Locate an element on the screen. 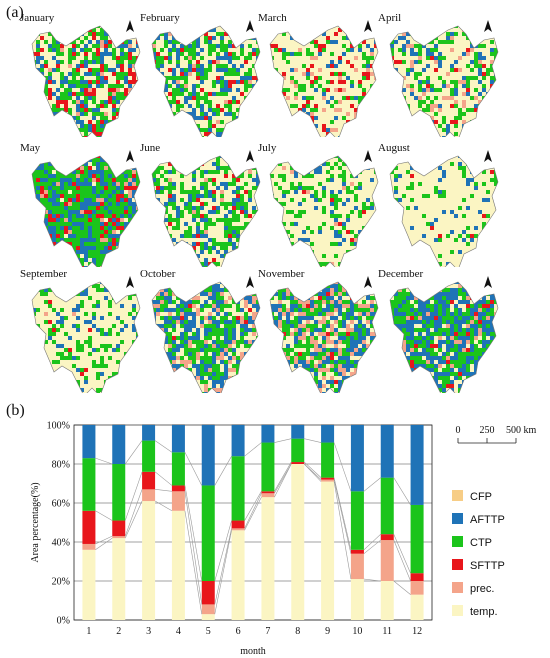 Image resolution: width=550 pixels, height=658 pixels. map-april: April is located at coordinates (440, 74).